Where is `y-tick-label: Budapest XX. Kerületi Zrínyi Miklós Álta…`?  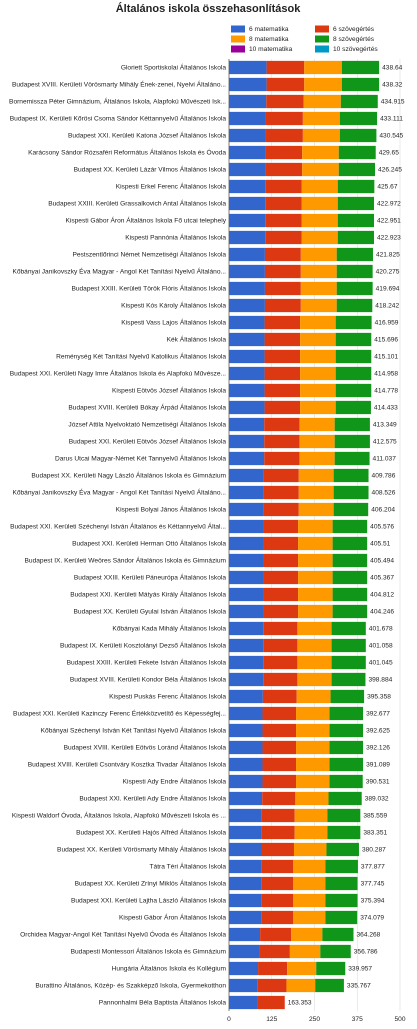
y-tick-label: Budapest XX. Kerületi Zrínyi Miklós Álta… is located at coordinates (151, 882).